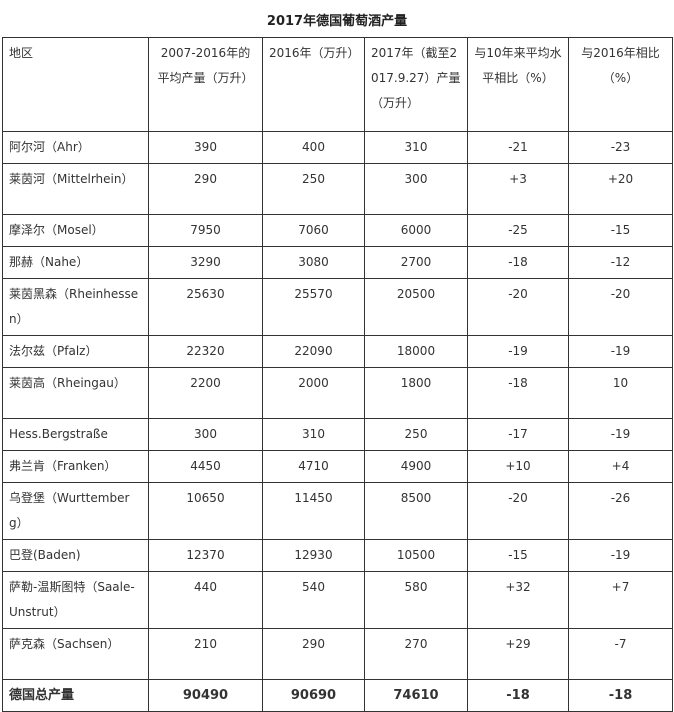  What do you see at coordinates (620, 511) in the screenshot?
I see `table-cell: -26` at bounding box center [620, 511].